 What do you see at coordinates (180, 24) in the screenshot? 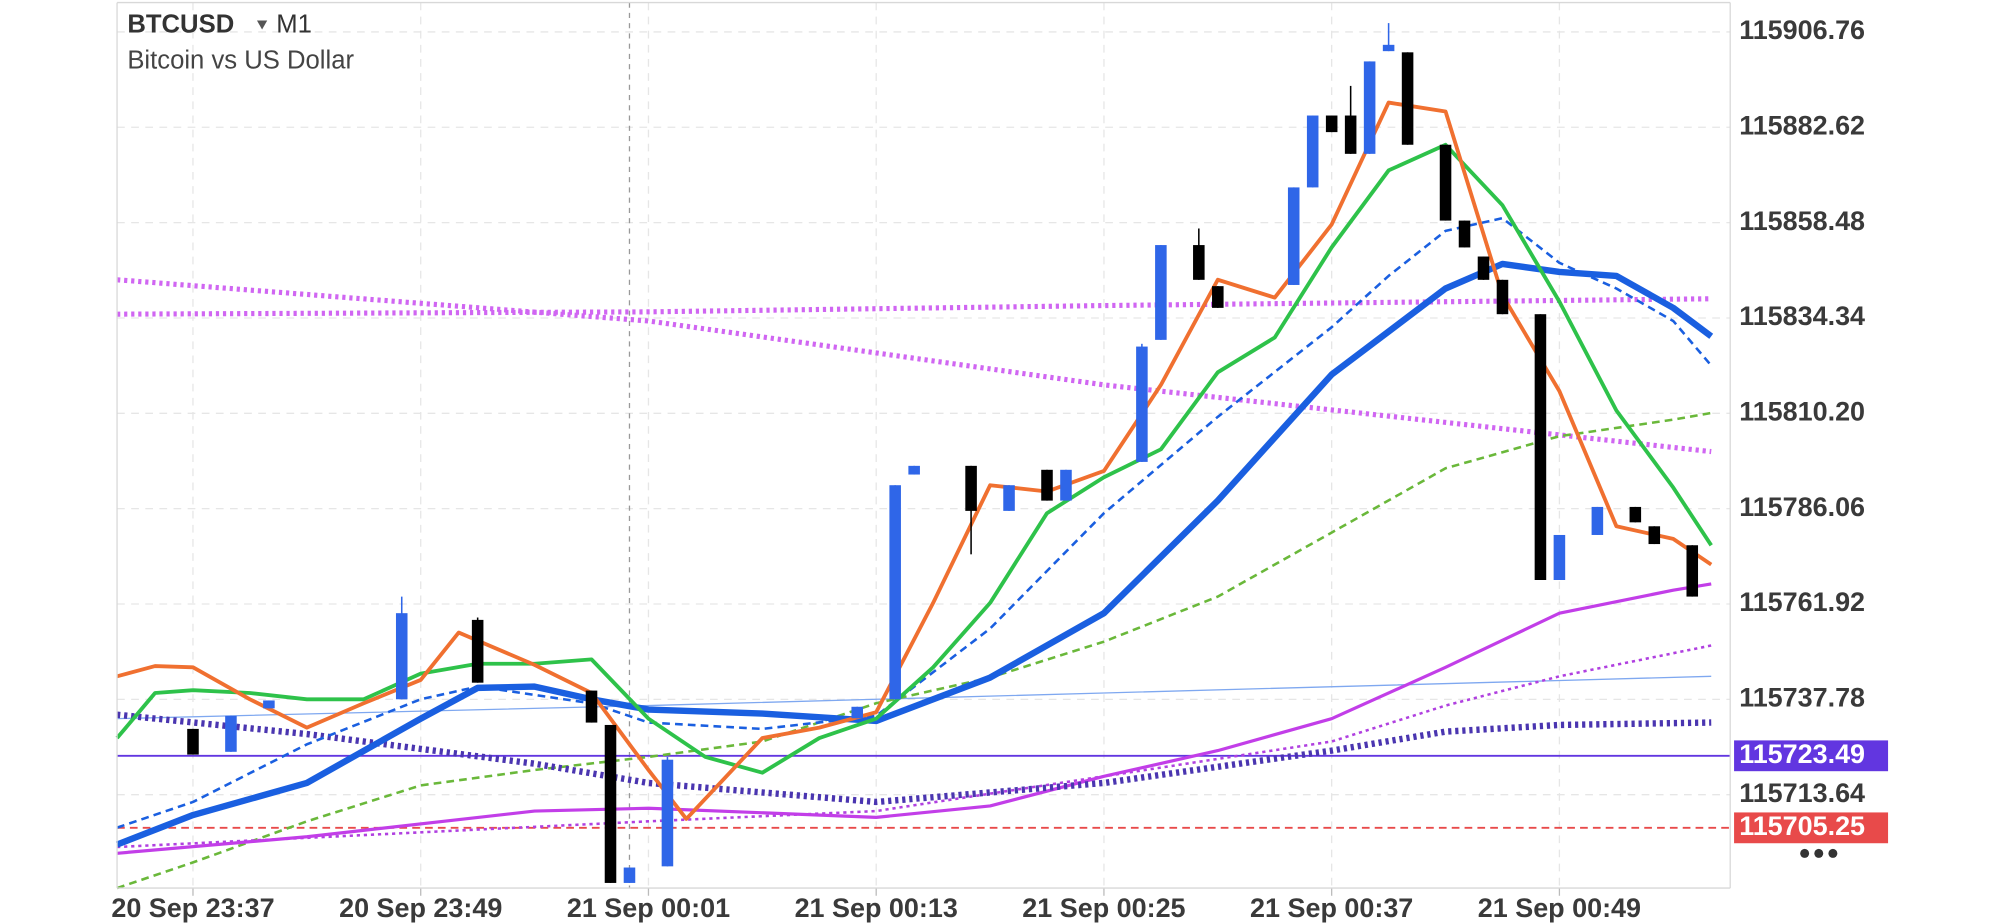
I see `symbol: BTCUSD` at bounding box center [180, 24].